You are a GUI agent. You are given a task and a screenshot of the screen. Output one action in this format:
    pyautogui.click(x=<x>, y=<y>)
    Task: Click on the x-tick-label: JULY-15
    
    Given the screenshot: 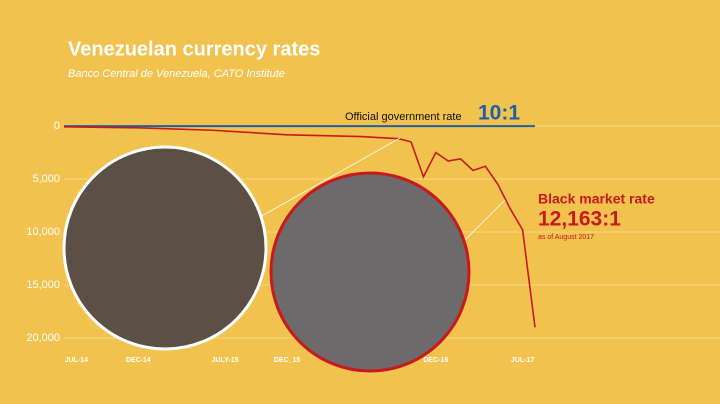 What is the action you would take?
    pyautogui.click(x=225, y=360)
    